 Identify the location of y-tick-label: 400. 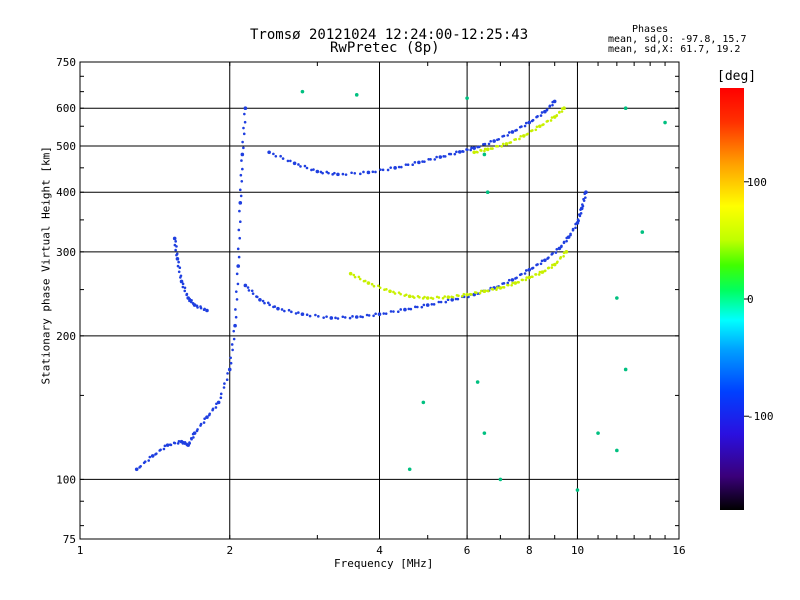
(66, 192).